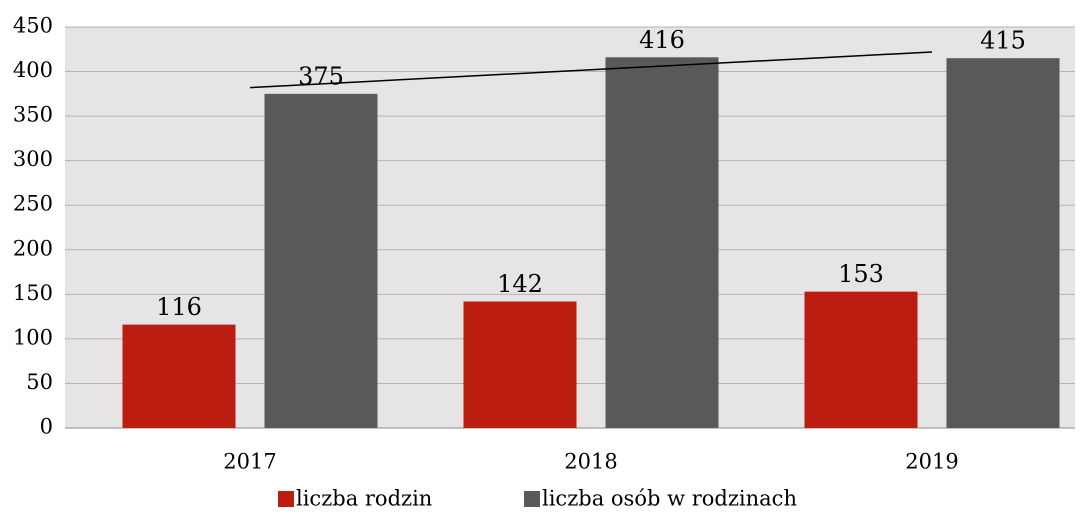 The height and width of the screenshot is (525, 1090). Describe the element at coordinates (931, 462) in the screenshot. I see `x-tick-label: 2019` at that location.